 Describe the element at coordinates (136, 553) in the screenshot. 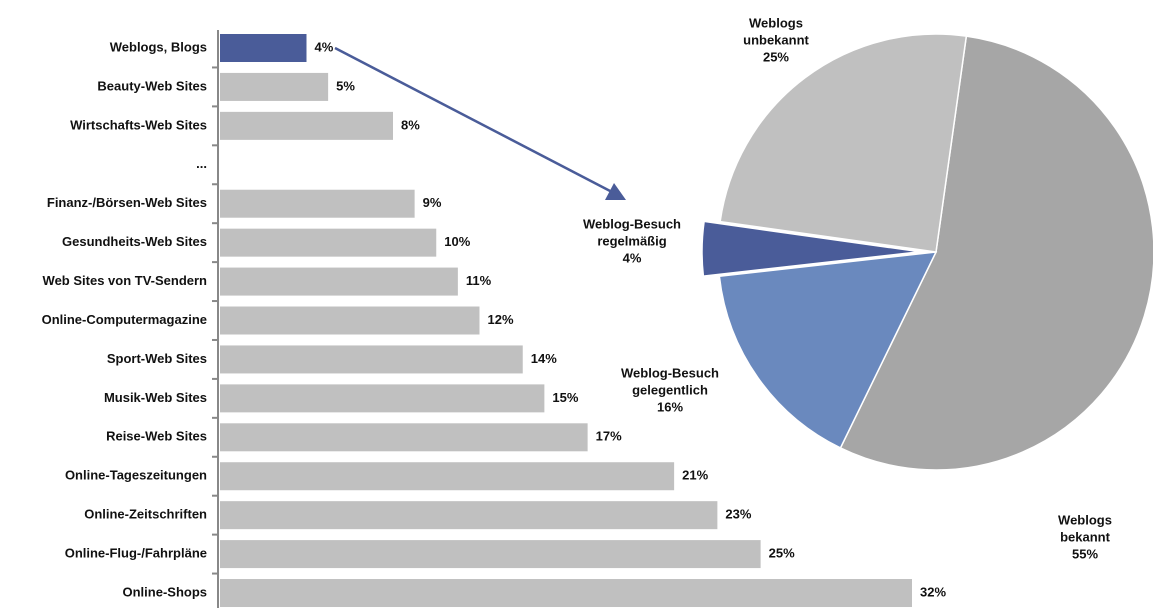

I see `category-label: Online-Flug-/Fahrpläne` at that location.